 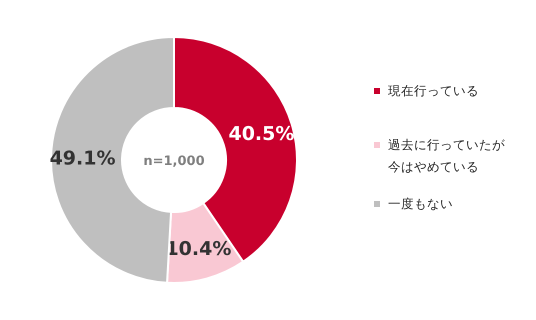 What do you see at coordinates (433, 90) in the screenshot?
I see `legend-label: 現在行っている` at bounding box center [433, 90].